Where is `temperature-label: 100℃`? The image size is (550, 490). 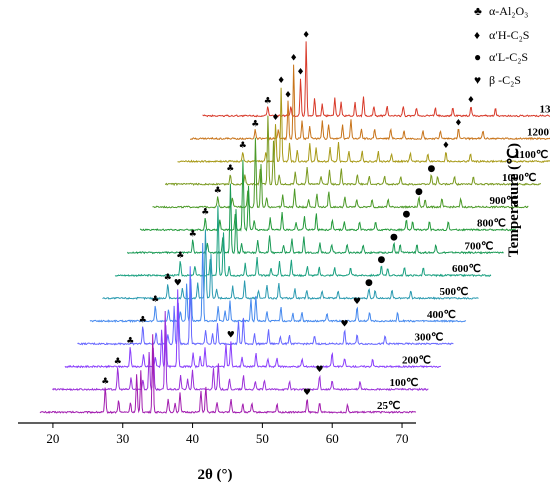
temperature-label: 100℃ is located at coordinates (404, 383).